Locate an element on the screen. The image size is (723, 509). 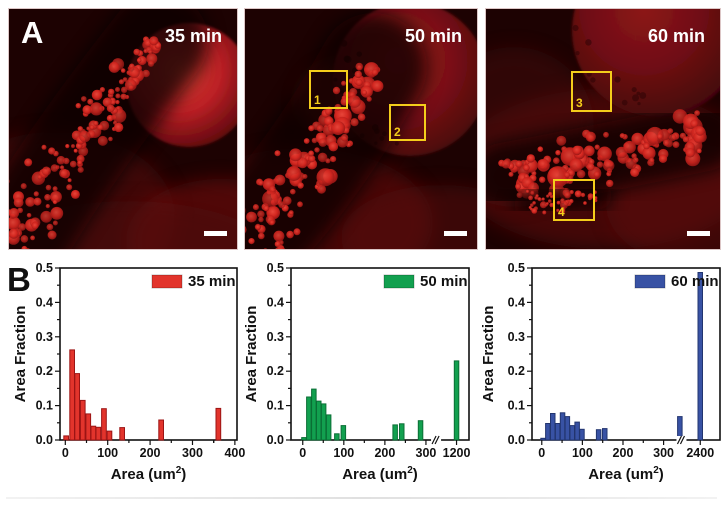
x-tick-label-far: 2400 is located at coordinates (700, 453).